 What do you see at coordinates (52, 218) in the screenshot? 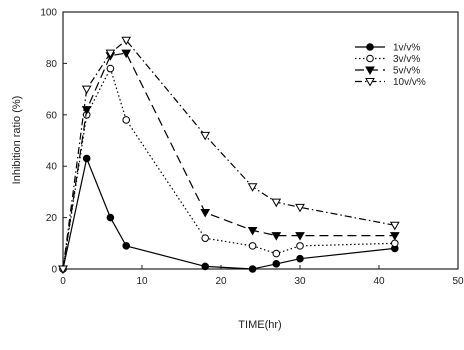
I see `y-tick-label: 20` at bounding box center [52, 218].